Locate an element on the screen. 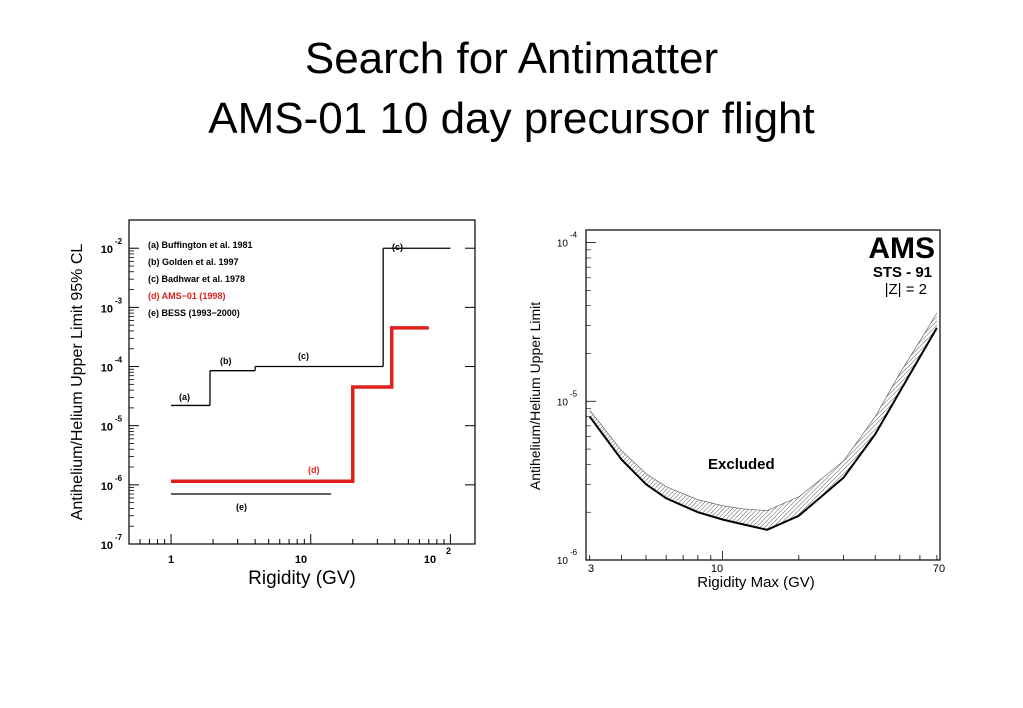  excluded-label: Excluded is located at coordinates (741, 464).